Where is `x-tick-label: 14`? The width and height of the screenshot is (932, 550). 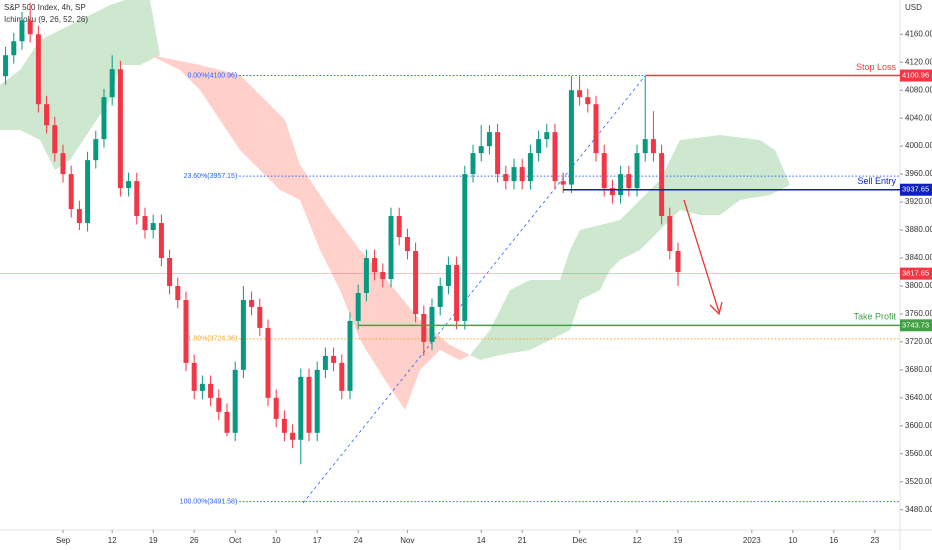
x-tick-label: 14 is located at coordinates (481, 540).